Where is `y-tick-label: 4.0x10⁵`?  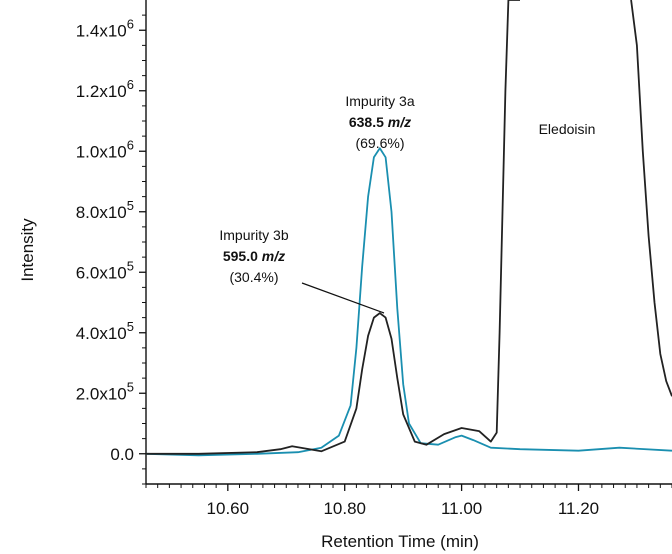 y-tick-label: 4.0x10⁵ is located at coordinates (105, 331).